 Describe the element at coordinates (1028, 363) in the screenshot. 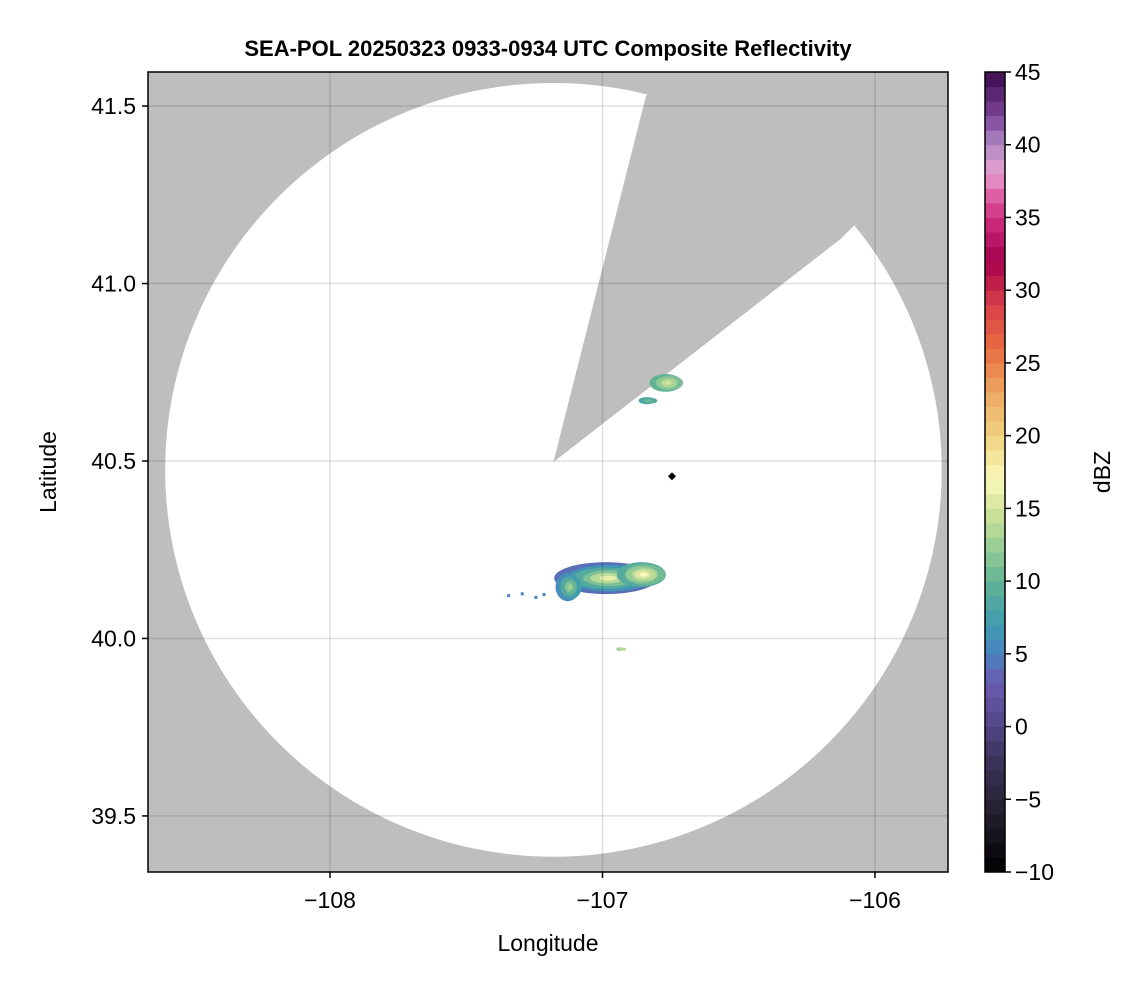

I see `colorbar-tick-label: 25` at that location.